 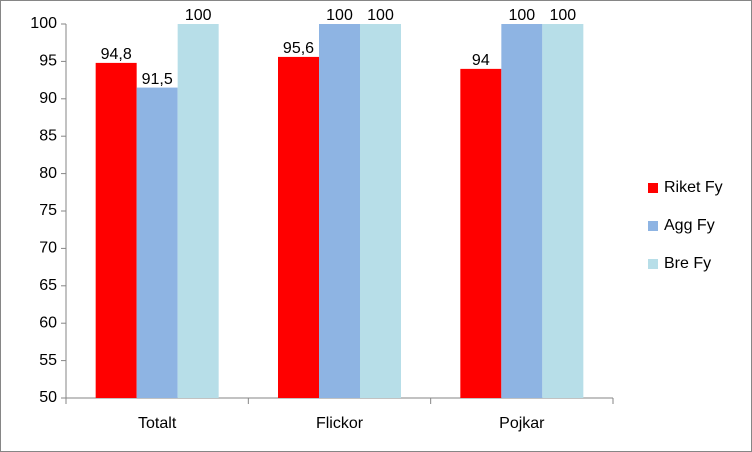 I want to click on y-tick-label: 85, so click(x=48, y=135).